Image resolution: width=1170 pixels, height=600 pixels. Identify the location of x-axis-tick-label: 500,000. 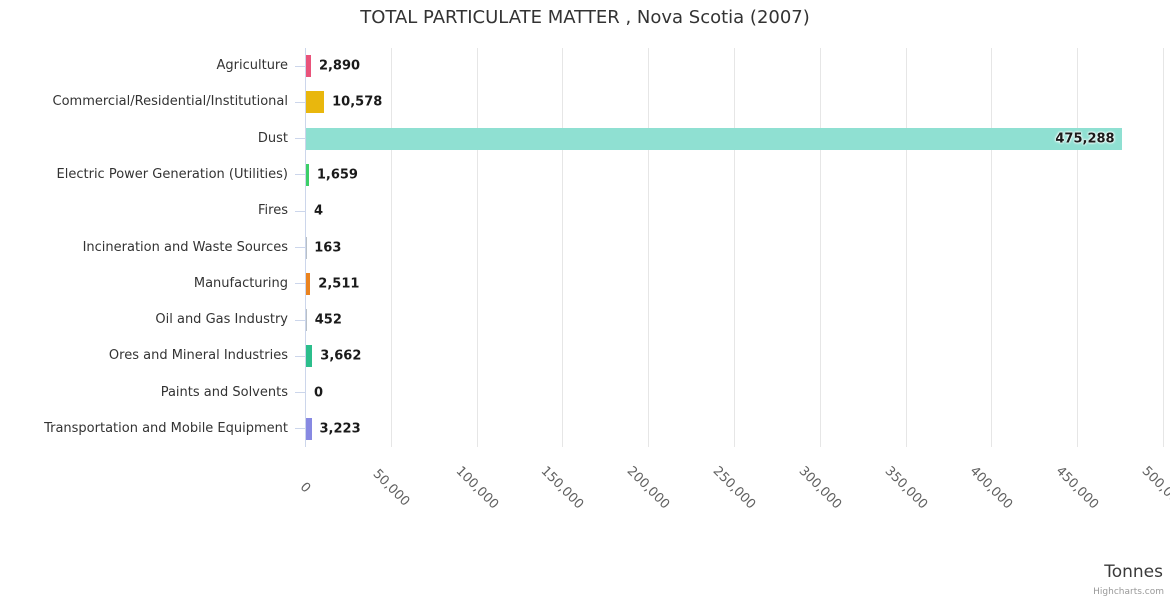
(1154, 488).